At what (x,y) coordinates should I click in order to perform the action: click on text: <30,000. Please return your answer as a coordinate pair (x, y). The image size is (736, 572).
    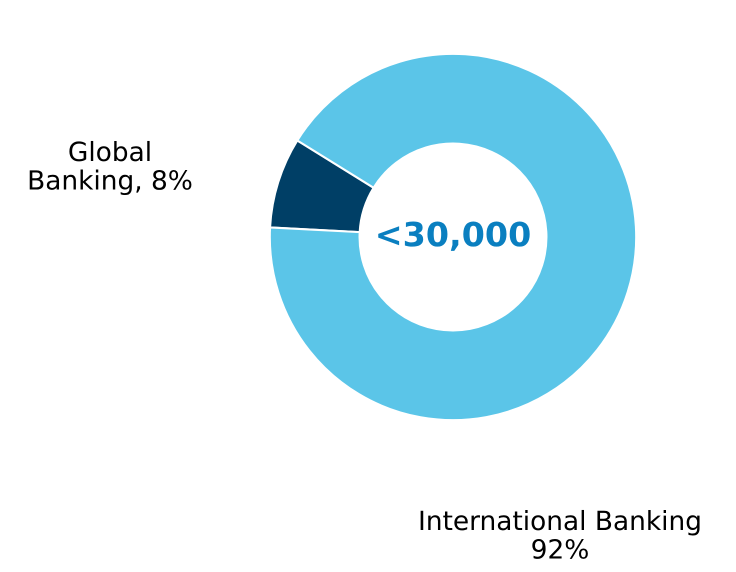
    Looking at the image, I should click on (454, 236).